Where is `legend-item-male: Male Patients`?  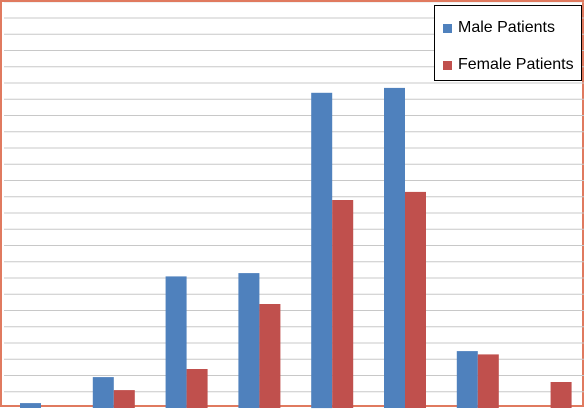 legend-item-male: Male Patients is located at coordinates (499, 28).